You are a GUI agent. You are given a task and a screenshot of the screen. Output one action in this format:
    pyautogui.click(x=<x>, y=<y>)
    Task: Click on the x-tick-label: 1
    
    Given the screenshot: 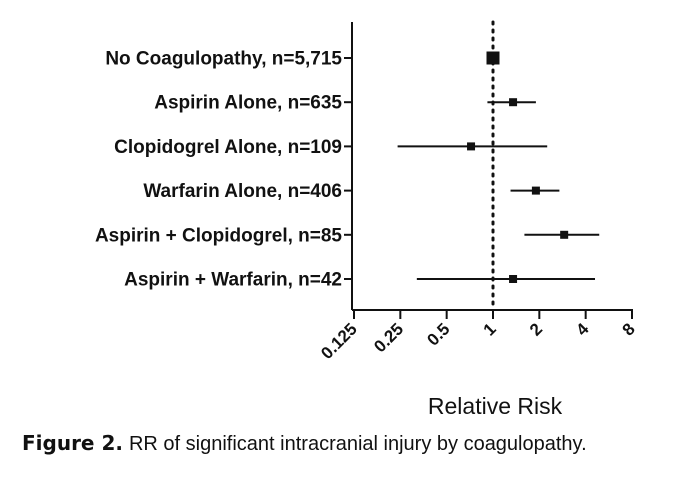 What is the action you would take?
    pyautogui.click(x=490, y=329)
    